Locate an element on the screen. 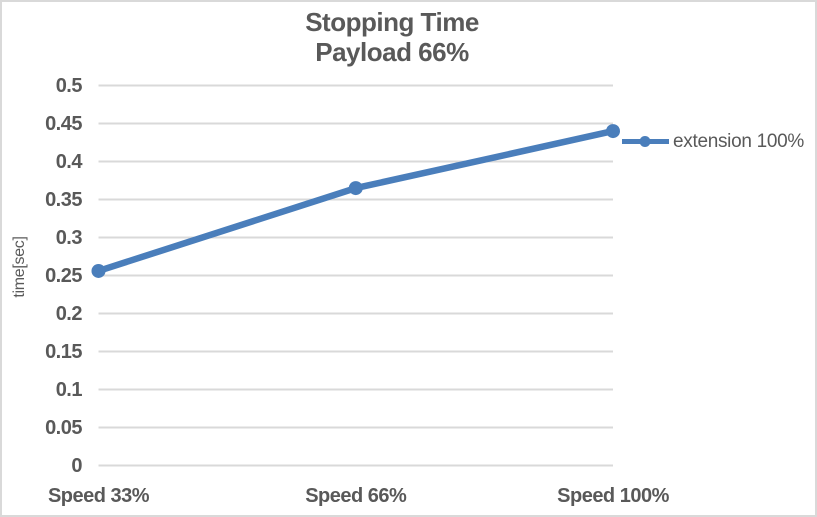 This screenshot has width=817, height=517. y-tick-label: 0.5 is located at coordinates (69, 85).